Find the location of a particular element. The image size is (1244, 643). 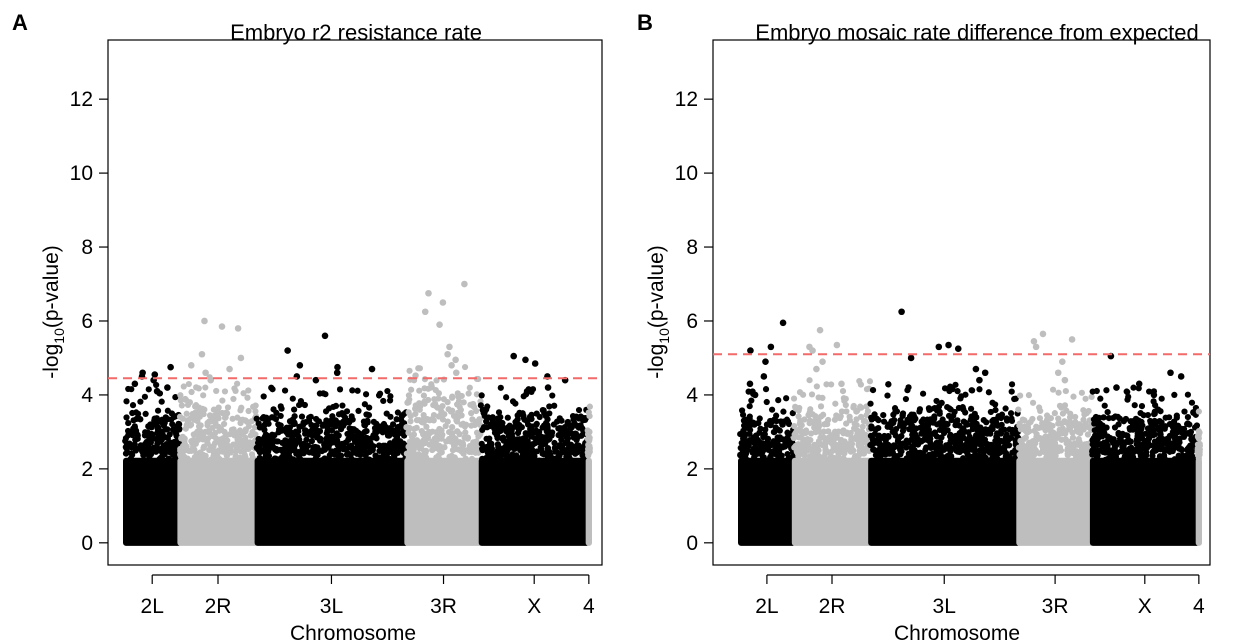

y-tick-label: 10 is located at coordinates (81, 173).